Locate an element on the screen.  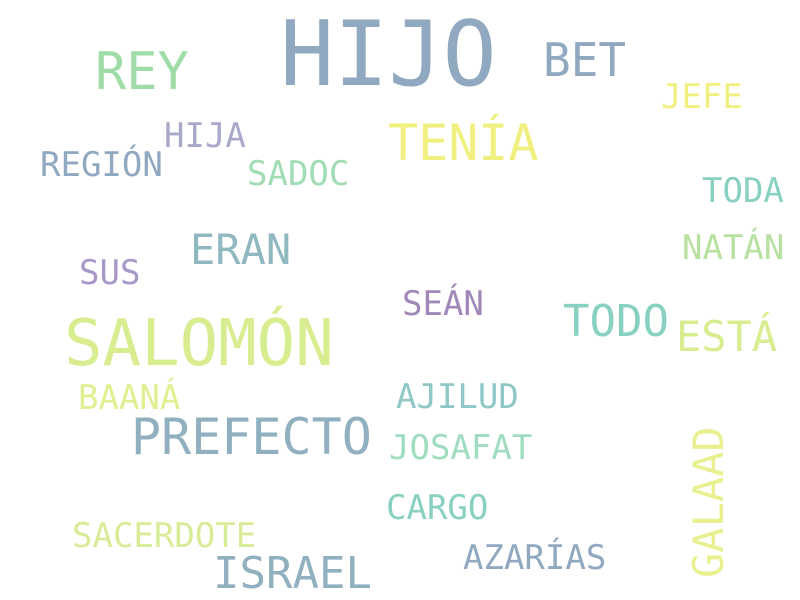
word-sacerdote: SACERDOTE is located at coordinates (164, 536).